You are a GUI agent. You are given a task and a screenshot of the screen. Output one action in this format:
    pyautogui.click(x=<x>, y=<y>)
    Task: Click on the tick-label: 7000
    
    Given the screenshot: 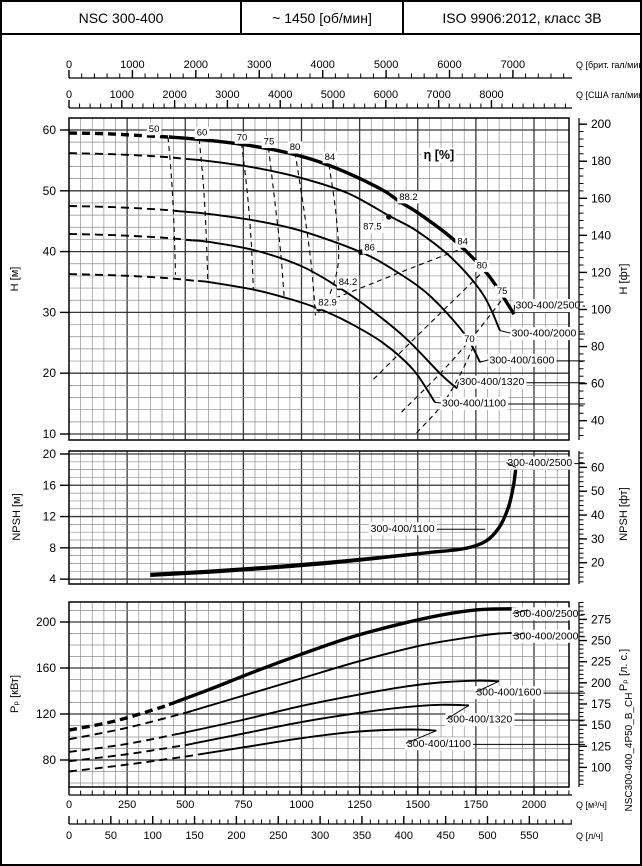 What is the action you would take?
    pyautogui.click(x=438, y=95)
    